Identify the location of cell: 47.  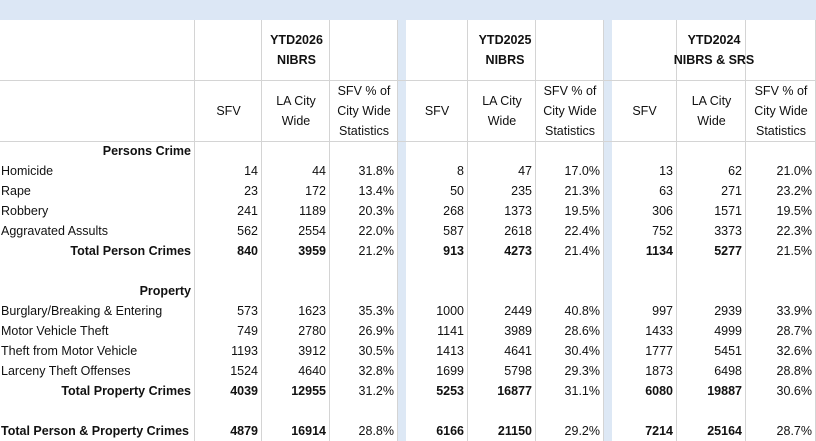
(525, 171).